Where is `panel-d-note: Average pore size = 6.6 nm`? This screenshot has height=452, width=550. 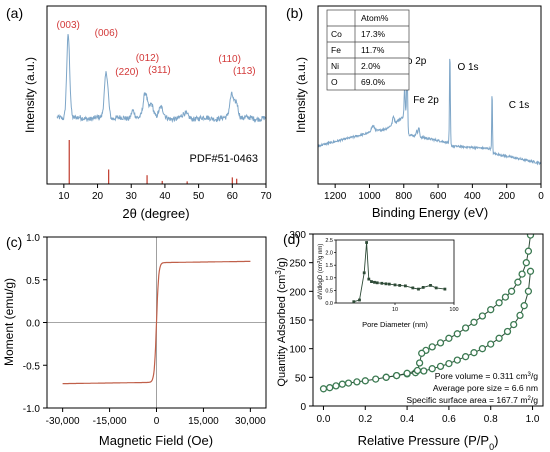 panel-d-note: Average pore size = 6.6 nm is located at coordinates (485, 388).